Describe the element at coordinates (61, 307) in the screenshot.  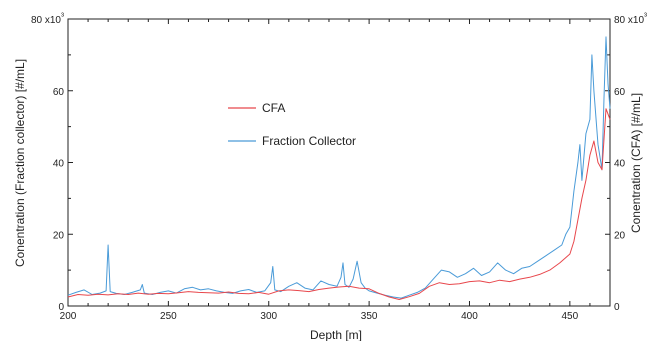
I see `y-tick-label-left-0: 0` at that location.